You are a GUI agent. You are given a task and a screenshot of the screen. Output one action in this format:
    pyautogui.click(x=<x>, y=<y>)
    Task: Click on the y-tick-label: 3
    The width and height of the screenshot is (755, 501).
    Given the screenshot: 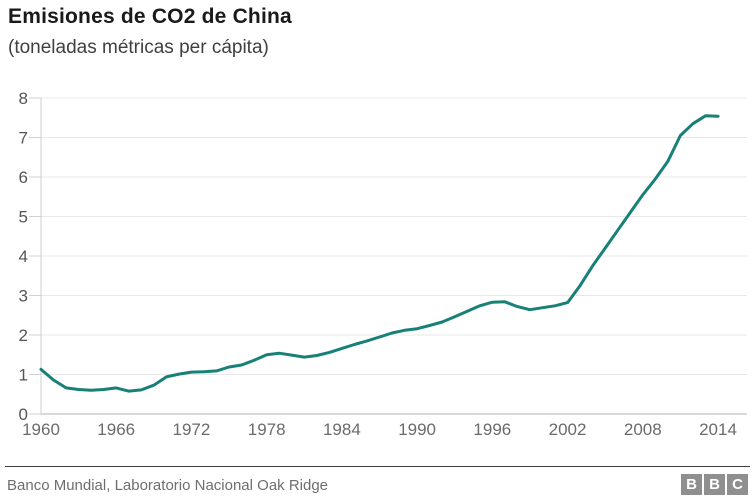 What is the action you would take?
    pyautogui.click(x=23, y=296)
    